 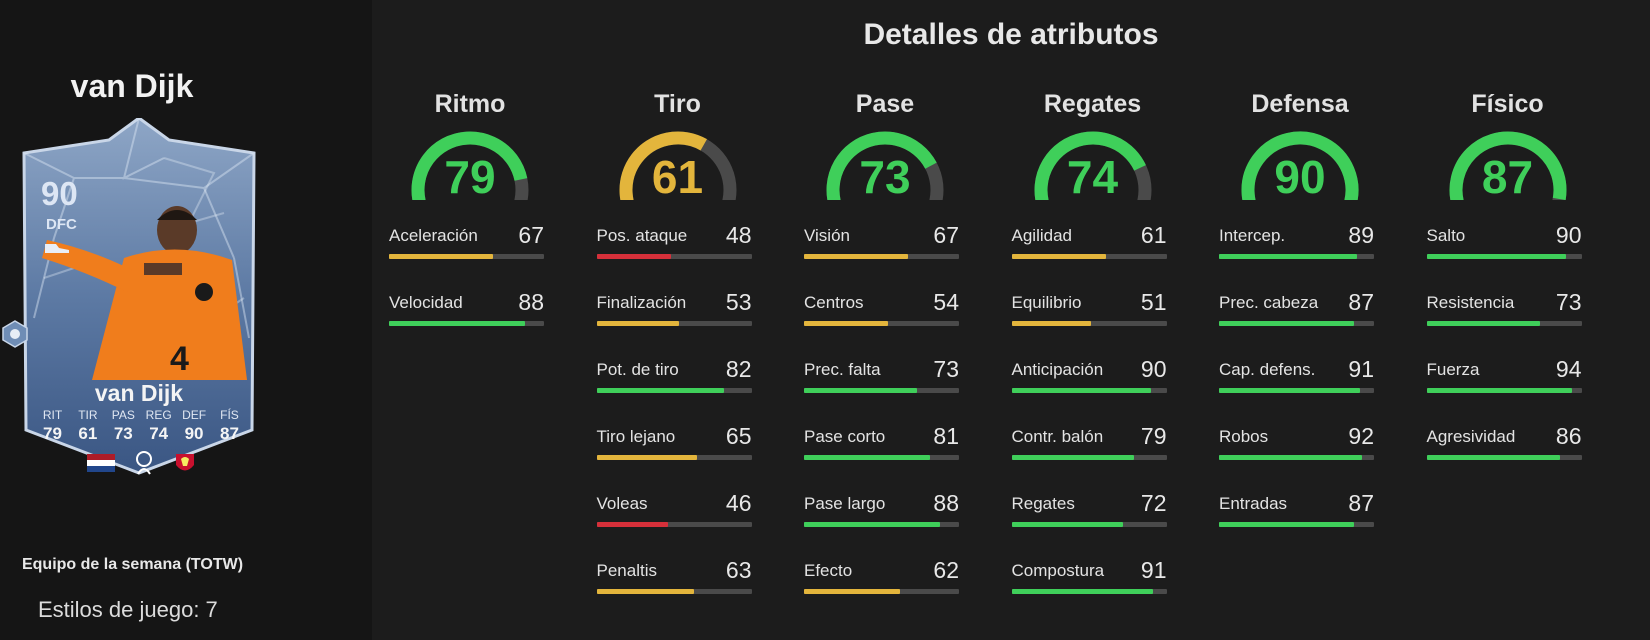 What do you see at coordinates (881, 525) in the screenshot?
I see `attribute-row: Pase largo 88` at bounding box center [881, 525].